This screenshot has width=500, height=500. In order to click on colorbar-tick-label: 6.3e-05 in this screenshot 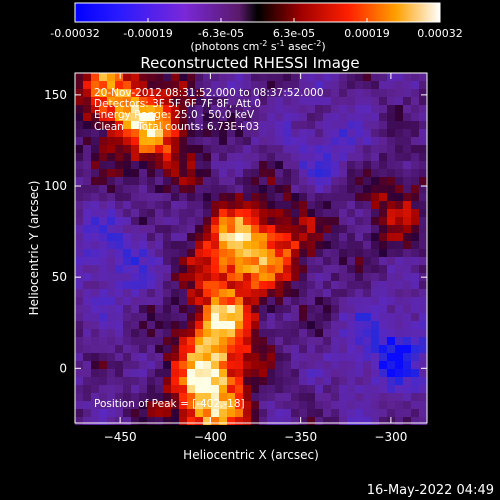, I will do `click(294, 33)`.